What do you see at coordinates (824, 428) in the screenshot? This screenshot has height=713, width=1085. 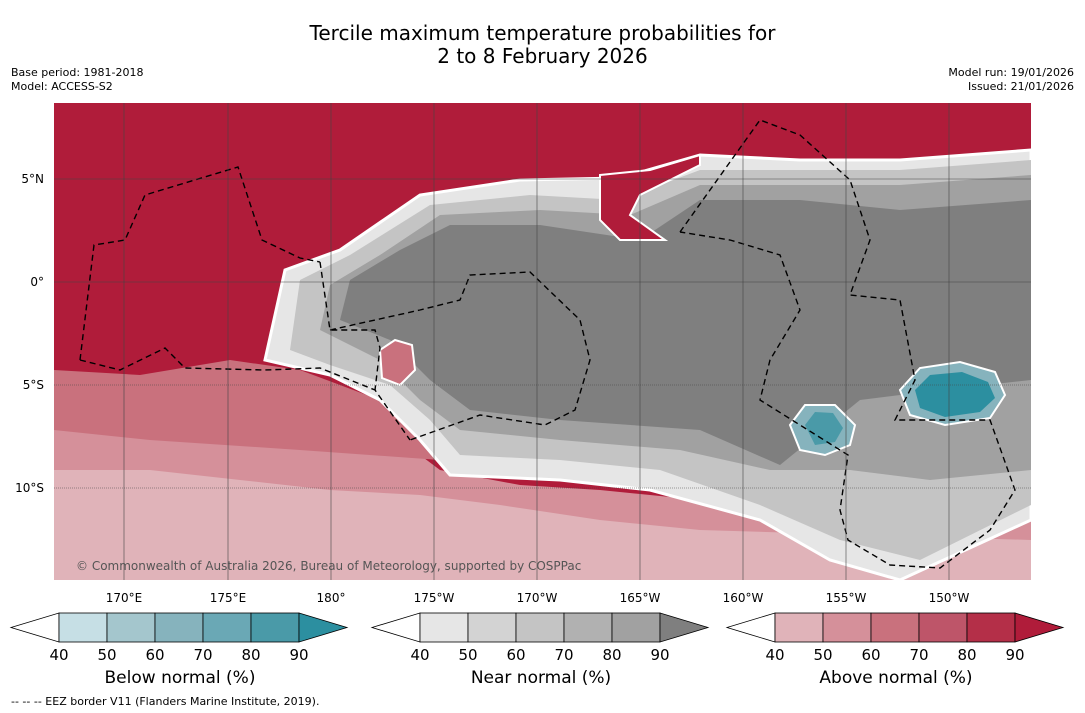 I see `region-below-west-core` at bounding box center [824, 428].